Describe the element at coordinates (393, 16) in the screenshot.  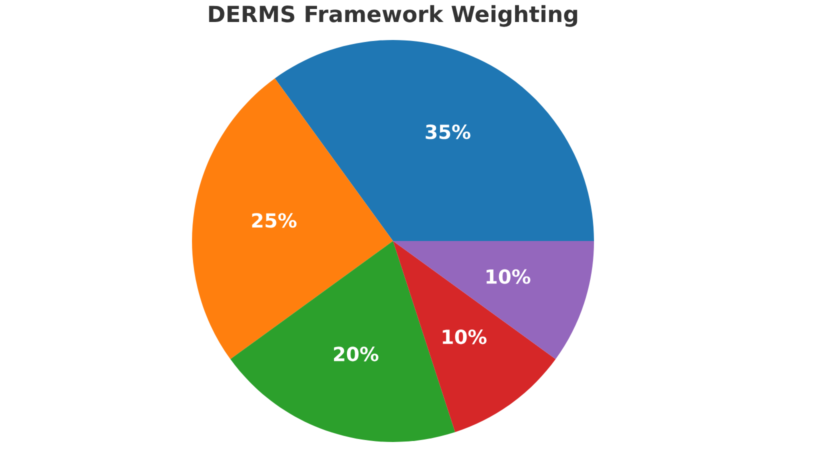
I see `chart-title: DERMS Framework Weighting` at that location.